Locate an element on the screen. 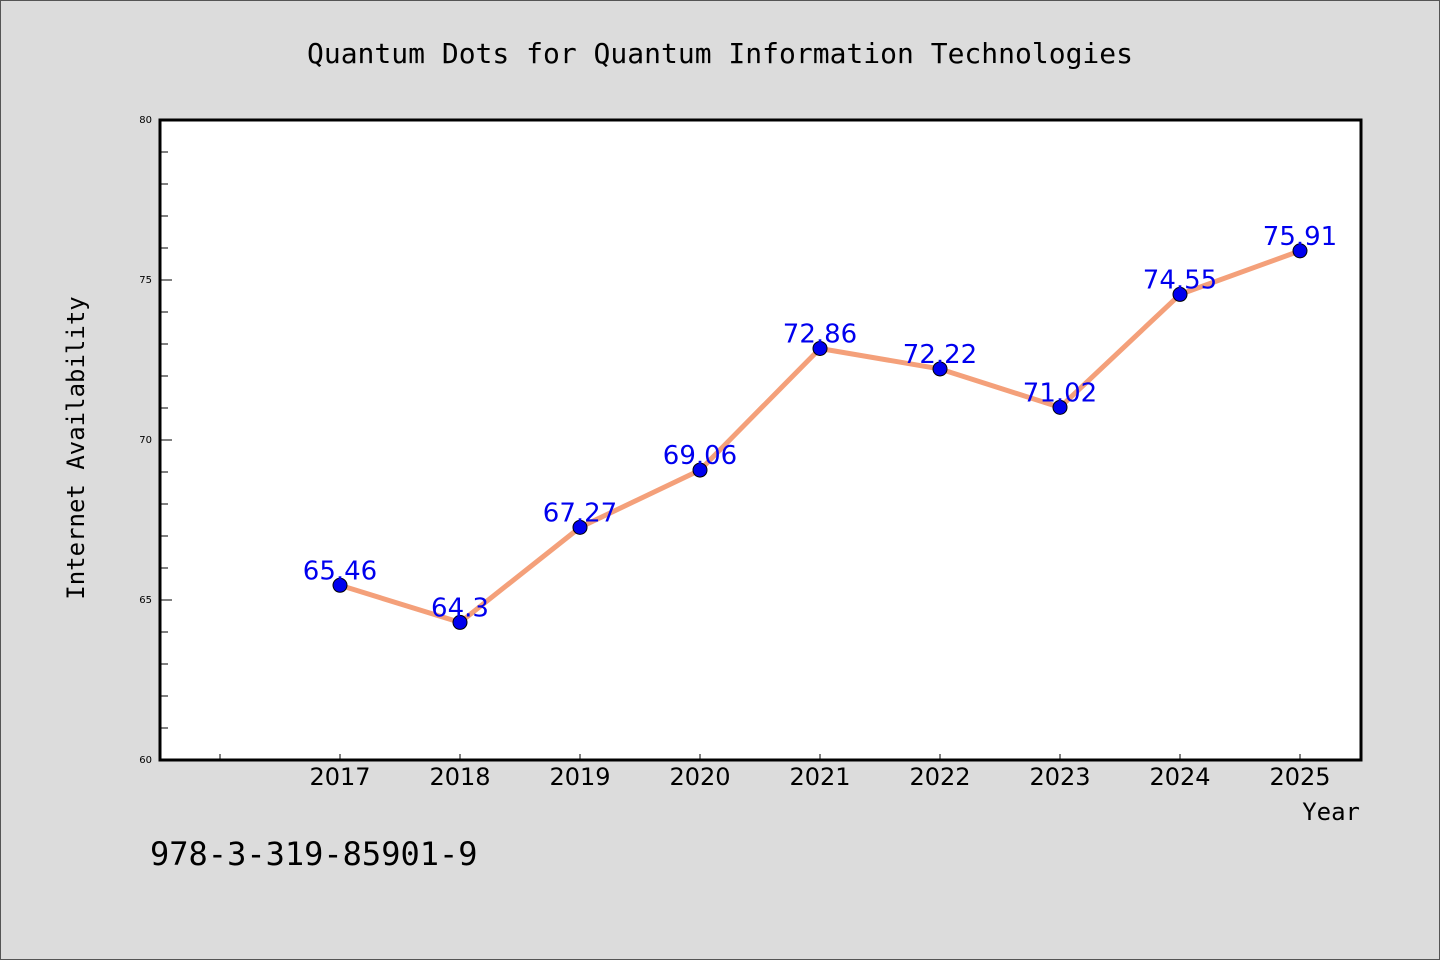 Image resolution: width=1440 pixels, height=960 pixels. data-label: 67.27 is located at coordinates (580, 513).